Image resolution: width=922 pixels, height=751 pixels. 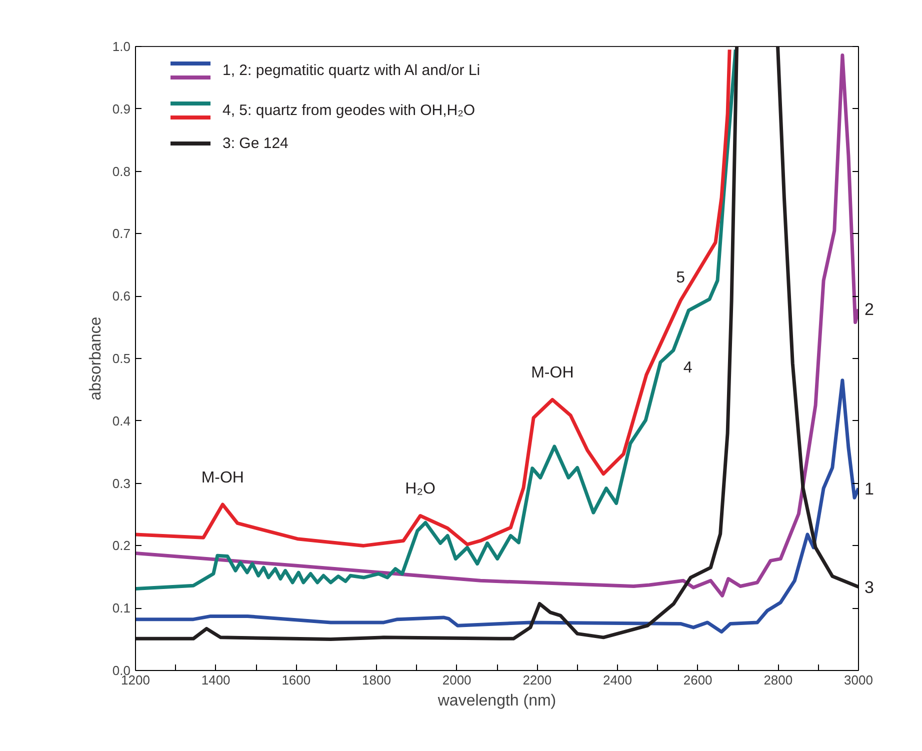 I want to click on annotation: 5, so click(x=681, y=277).